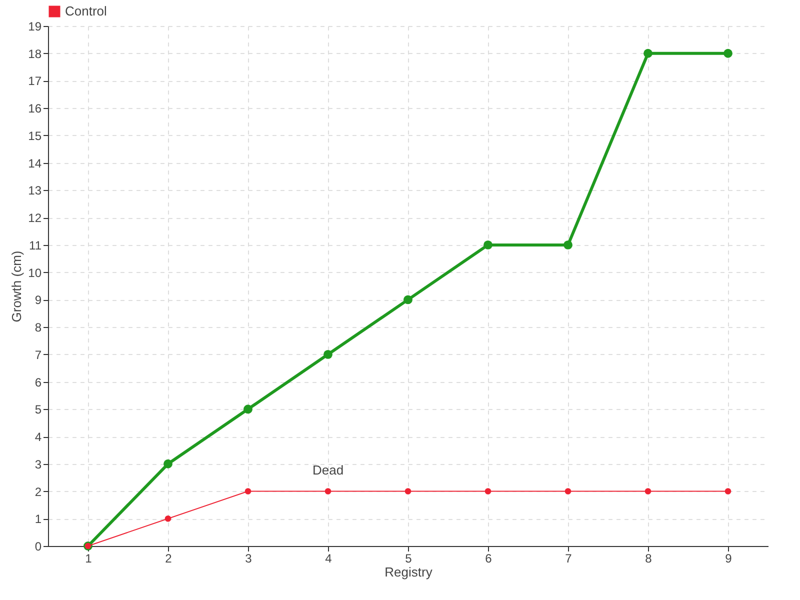 The height and width of the screenshot is (600, 800). I want to click on annotation: Dead, so click(328, 470).